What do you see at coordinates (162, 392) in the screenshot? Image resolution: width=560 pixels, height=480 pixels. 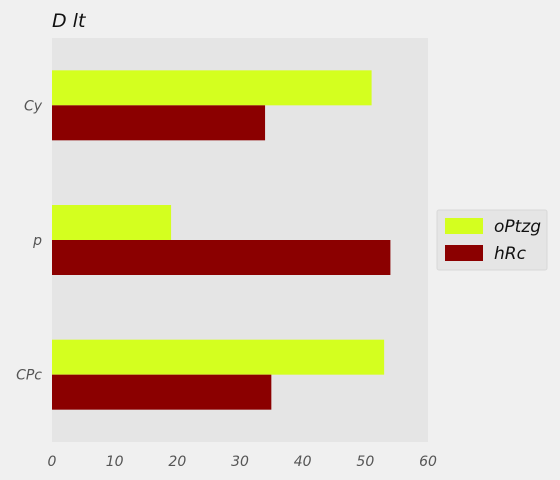 I see `bar-hRc-CPc` at bounding box center [162, 392].